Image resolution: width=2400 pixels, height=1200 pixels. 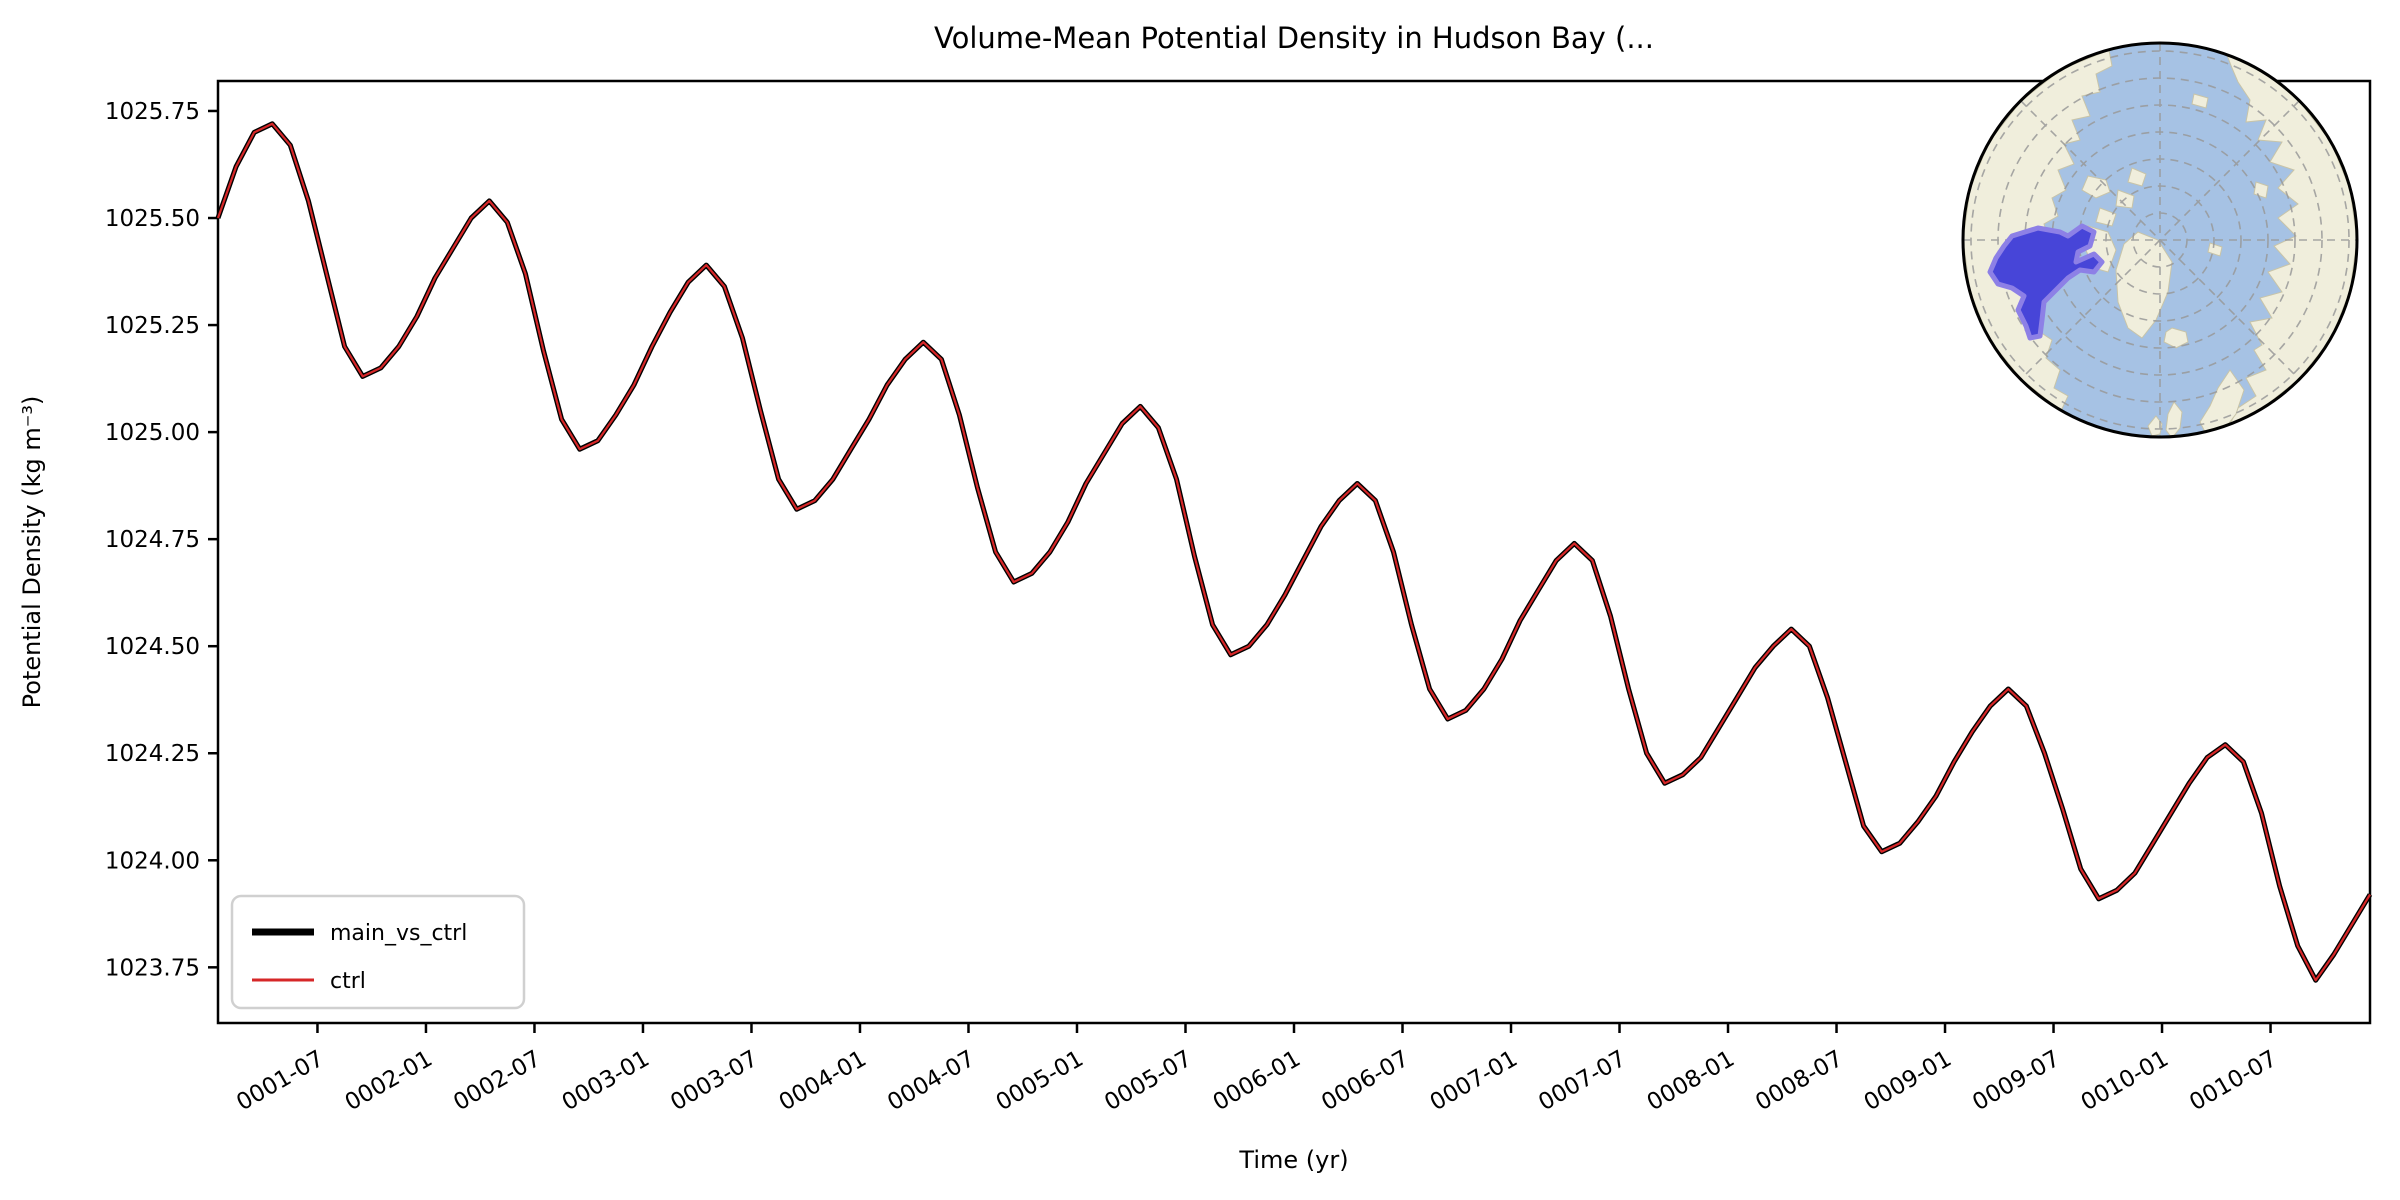 What do you see at coordinates (152, 754) in the screenshot?
I see `y-tick-label: 1024.25` at bounding box center [152, 754].